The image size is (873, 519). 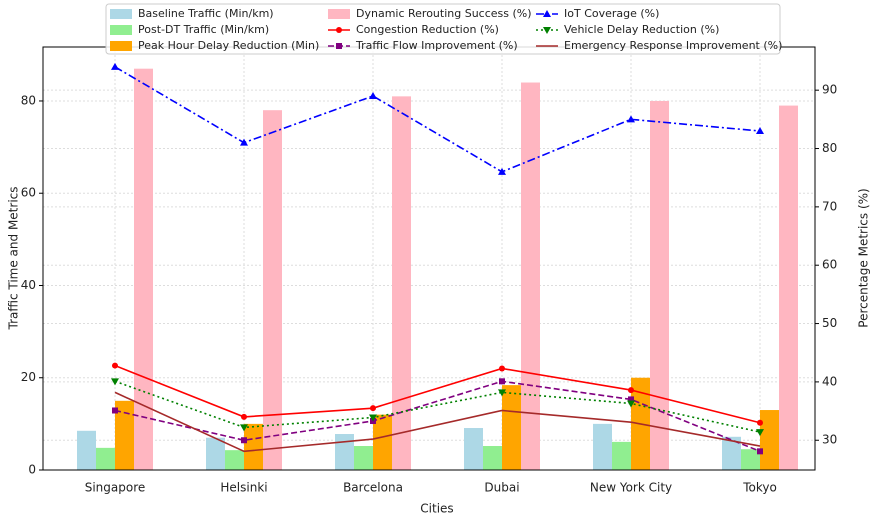 I want to click on legend-label: Peak Hour Delay Reduction (Min), so click(x=228, y=45).